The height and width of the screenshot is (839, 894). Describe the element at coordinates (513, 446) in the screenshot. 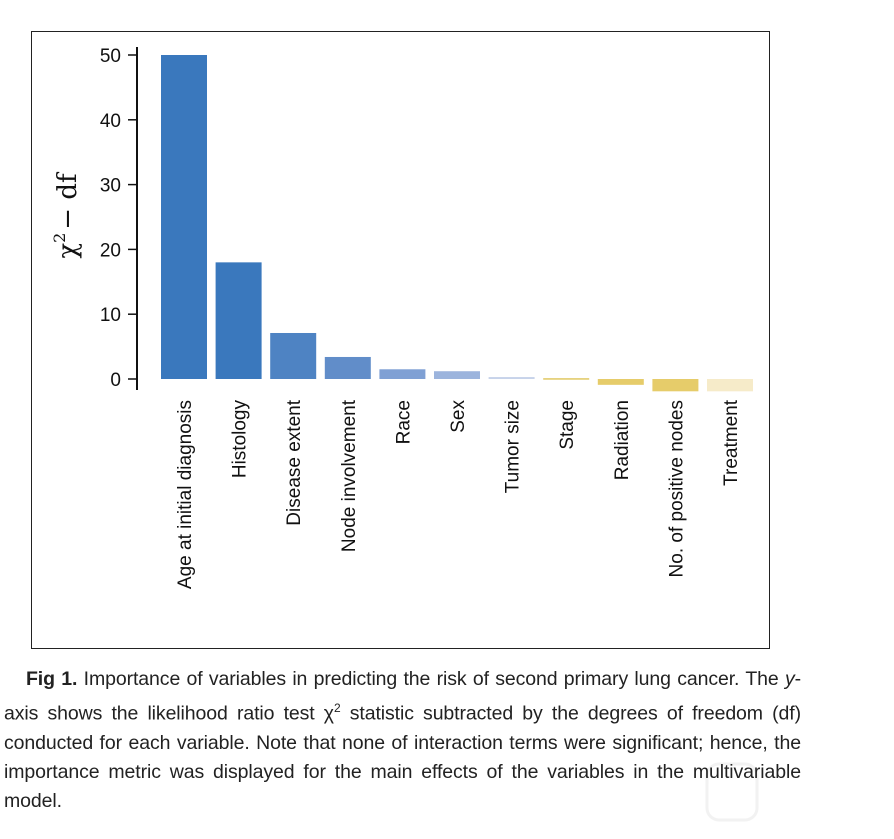

I see `x-category-label: Tumor size` at that location.